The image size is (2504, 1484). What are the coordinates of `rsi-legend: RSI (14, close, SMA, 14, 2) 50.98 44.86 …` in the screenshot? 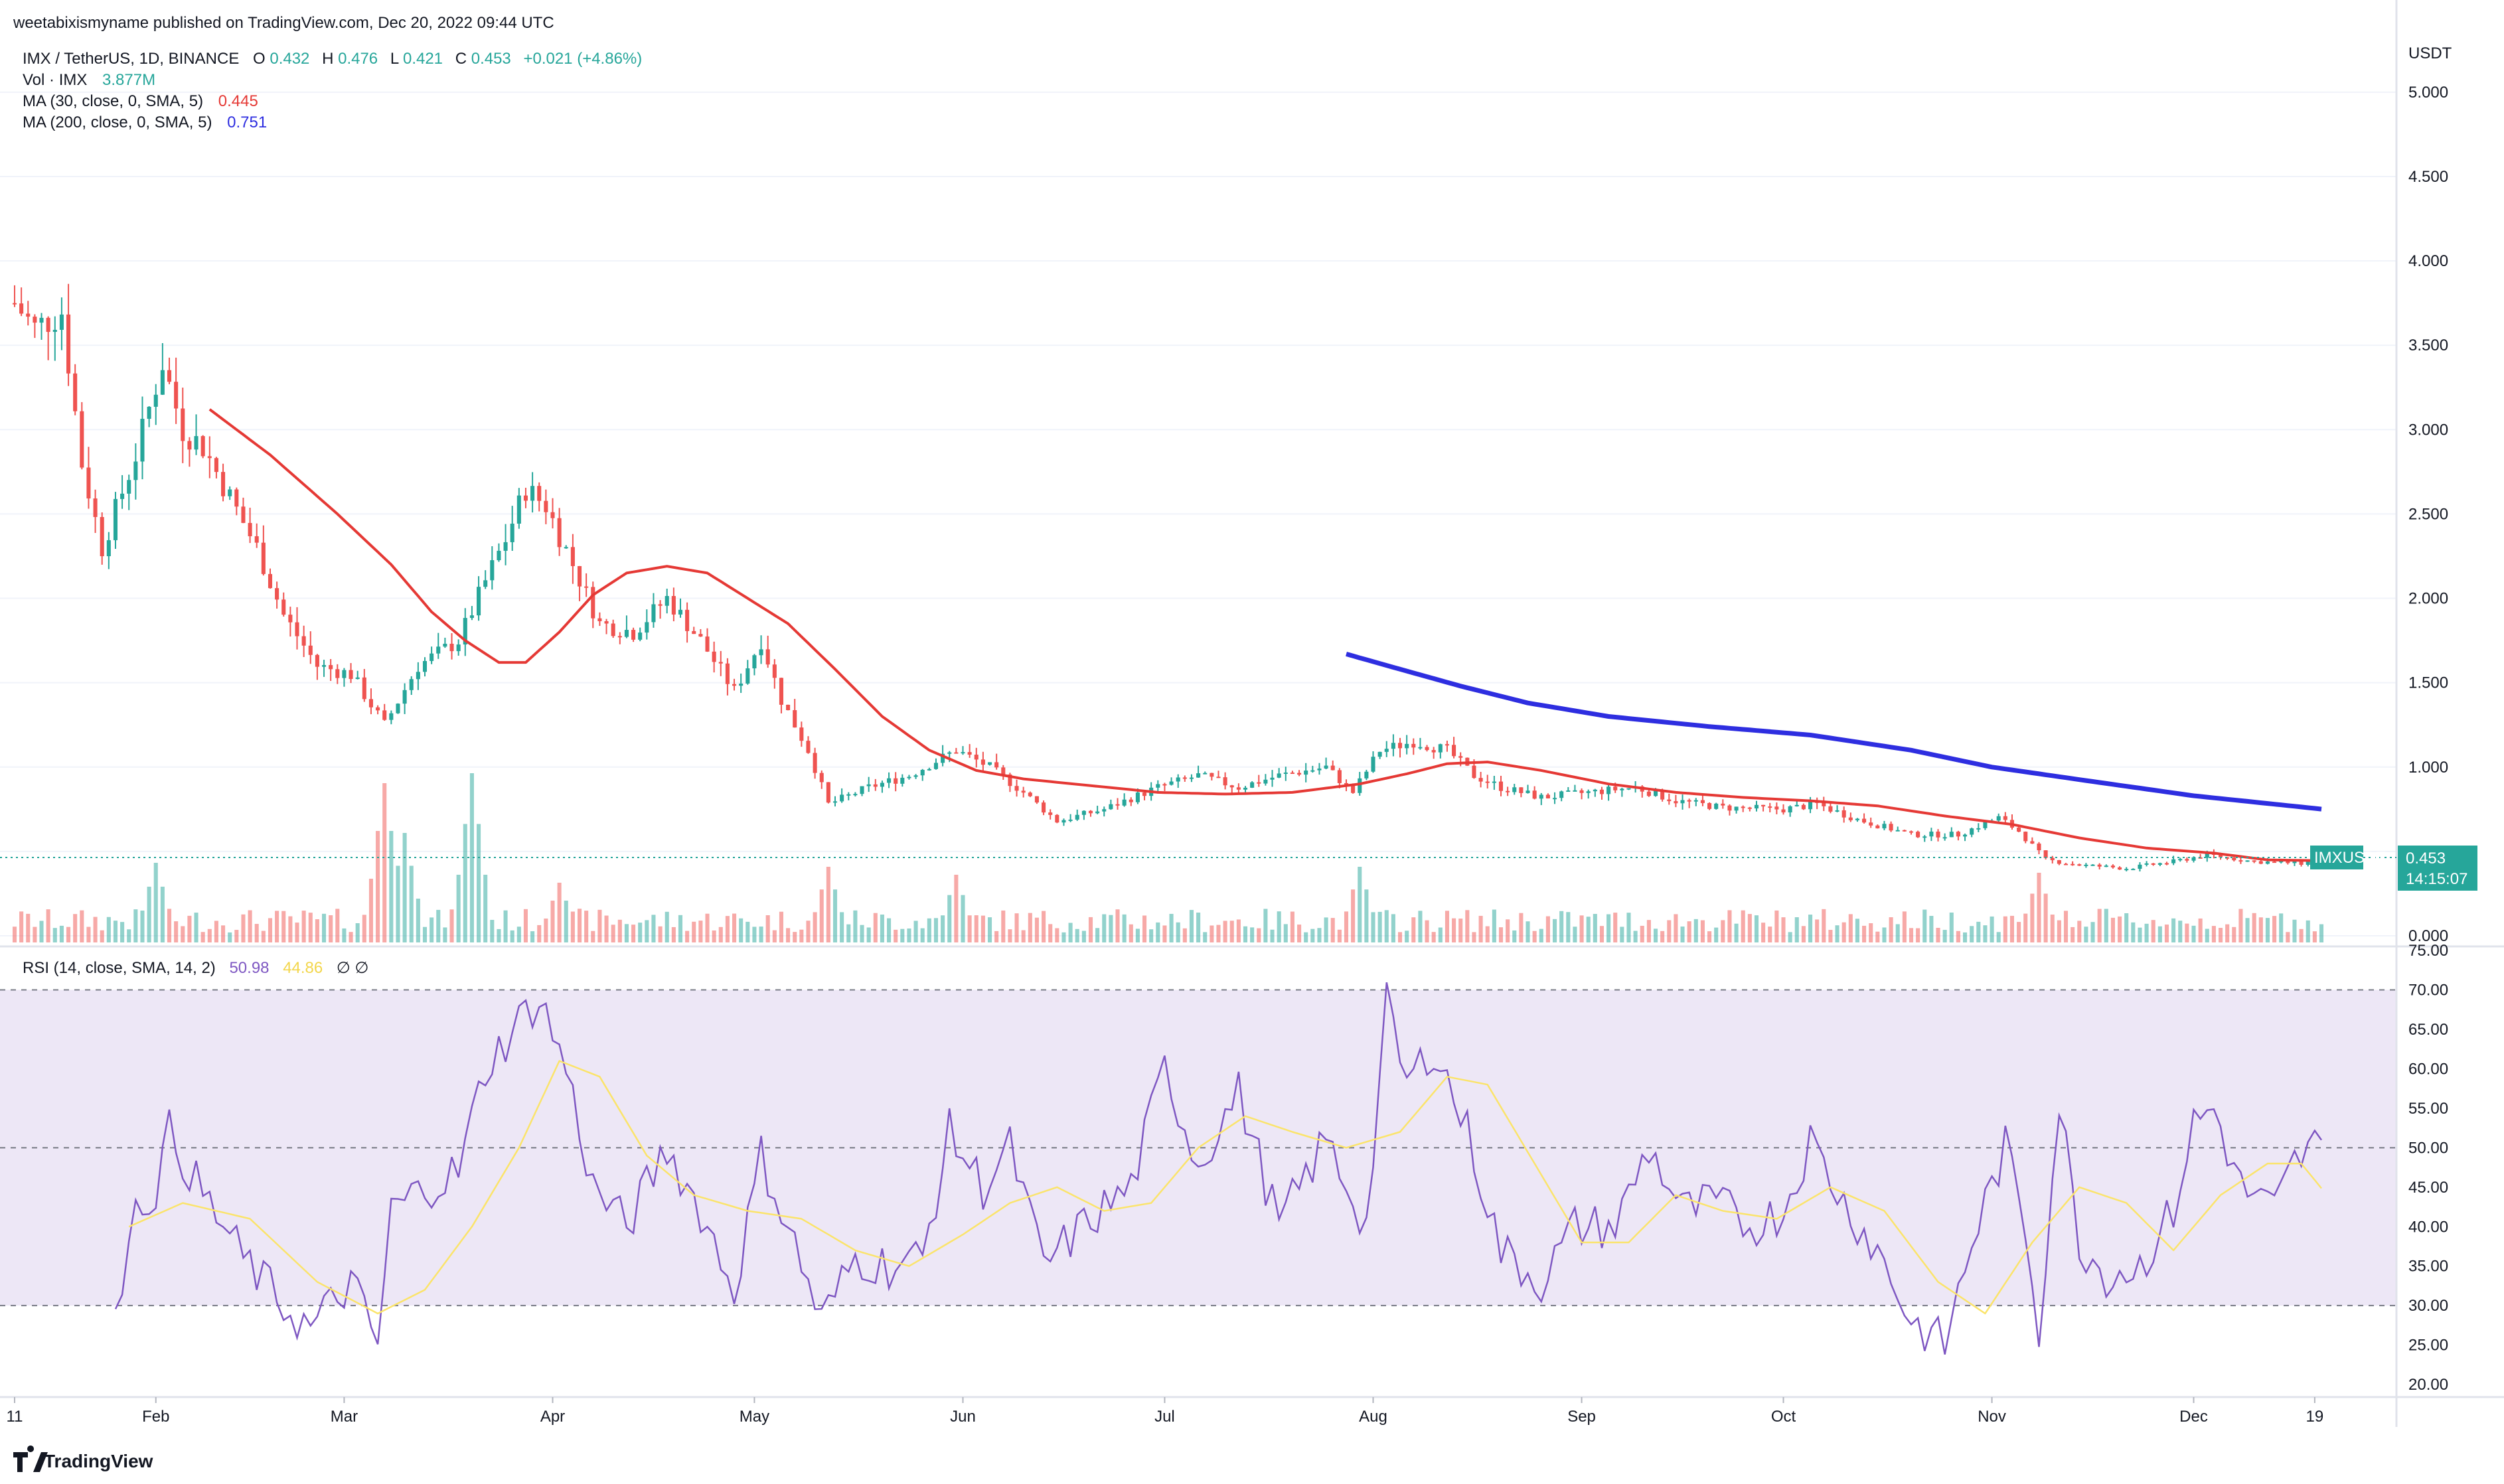 It's located at (196, 968).